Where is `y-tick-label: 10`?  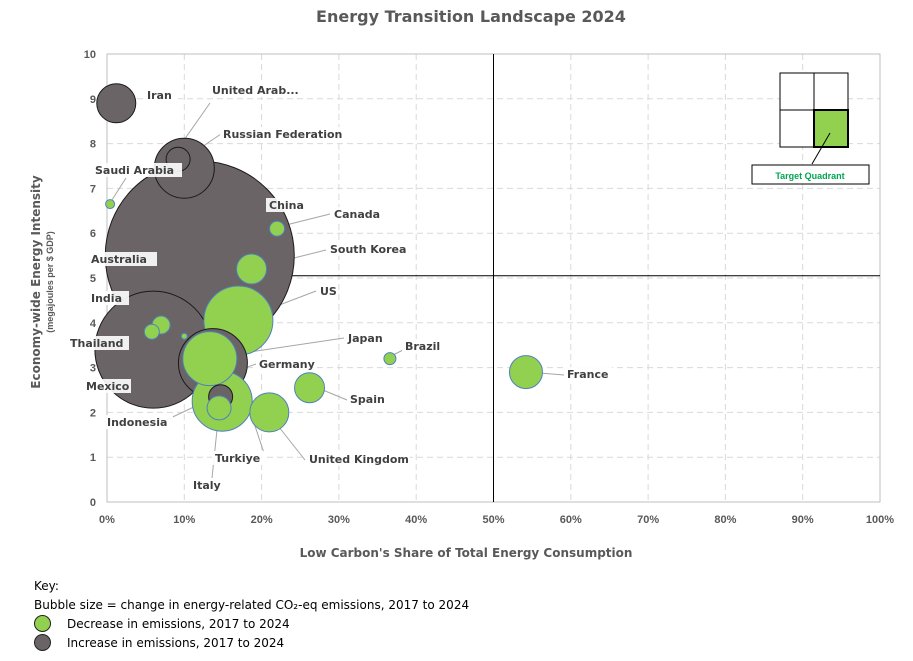
y-tick-label: 10 is located at coordinates (90, 55).